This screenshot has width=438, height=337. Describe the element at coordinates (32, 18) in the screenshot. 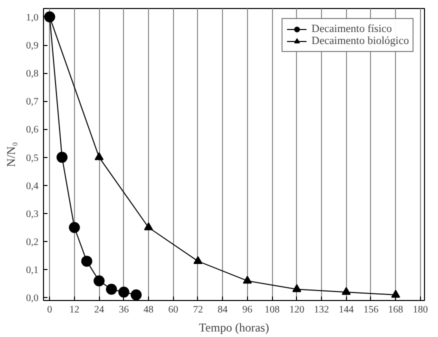

I see `y-tick-label: 1,0` at that location.